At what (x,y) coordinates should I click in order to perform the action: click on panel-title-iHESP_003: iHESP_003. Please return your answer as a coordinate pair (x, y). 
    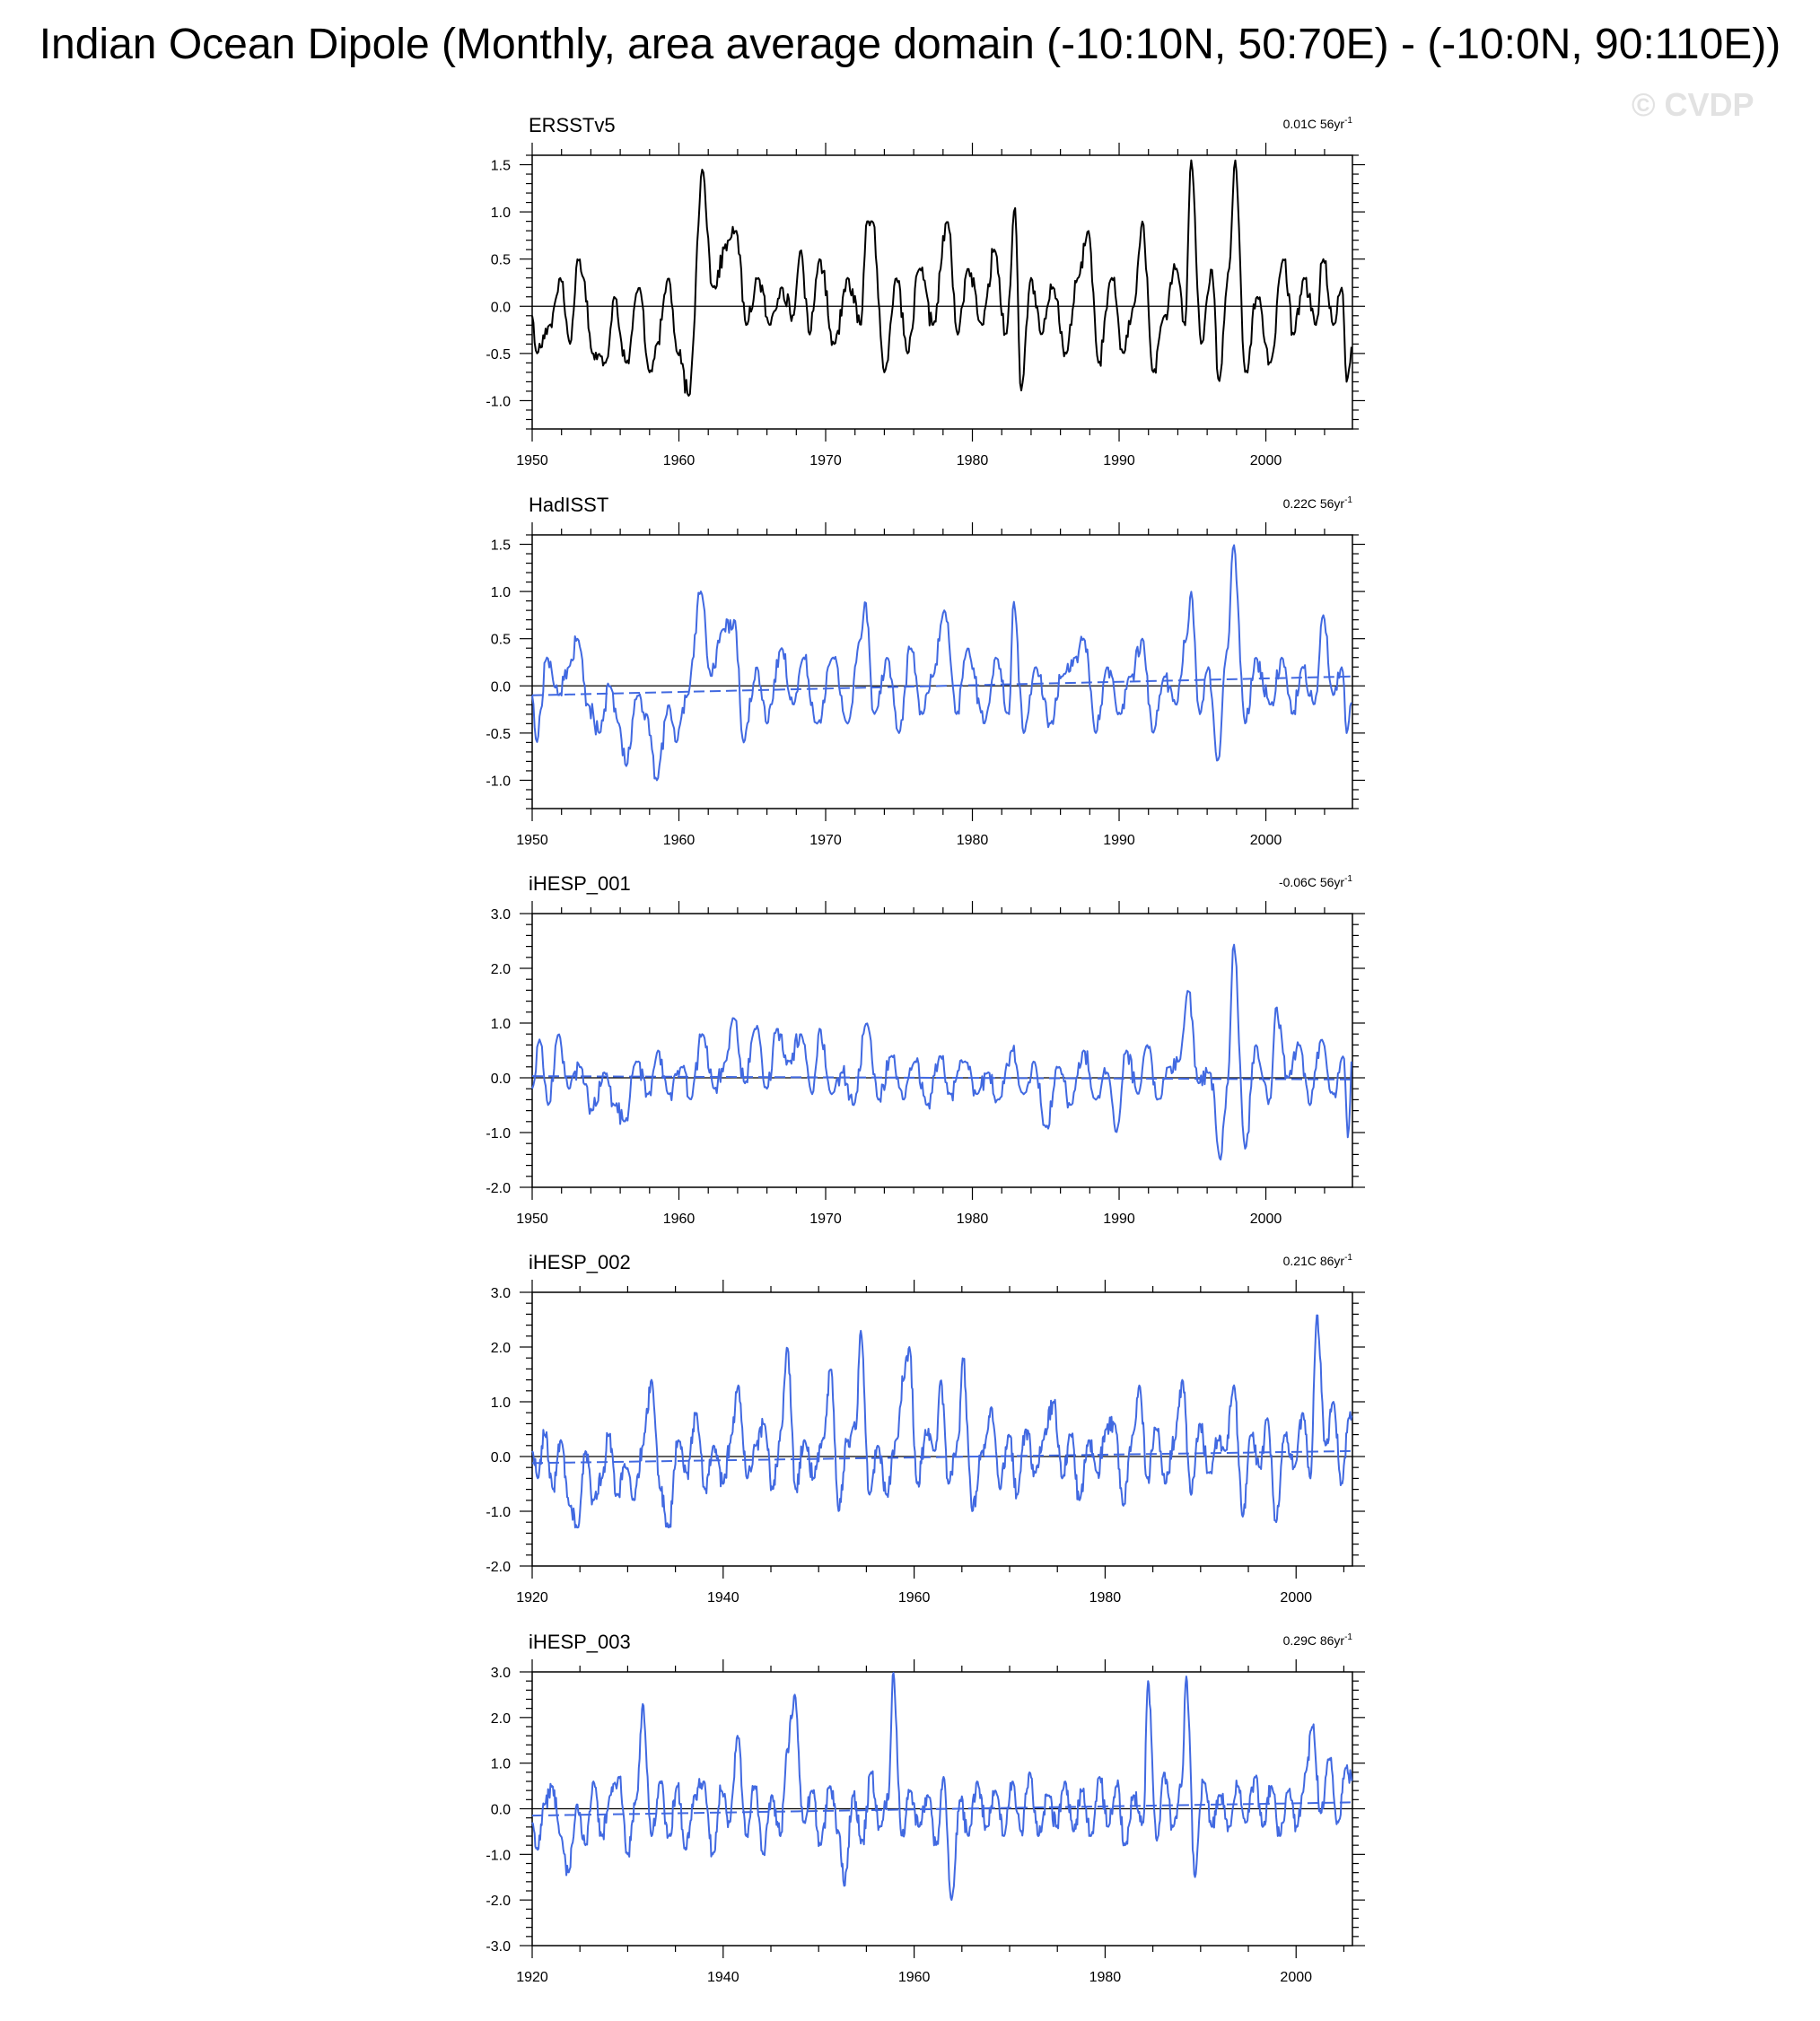
    Looking at the image, I should click on (580, 1642).